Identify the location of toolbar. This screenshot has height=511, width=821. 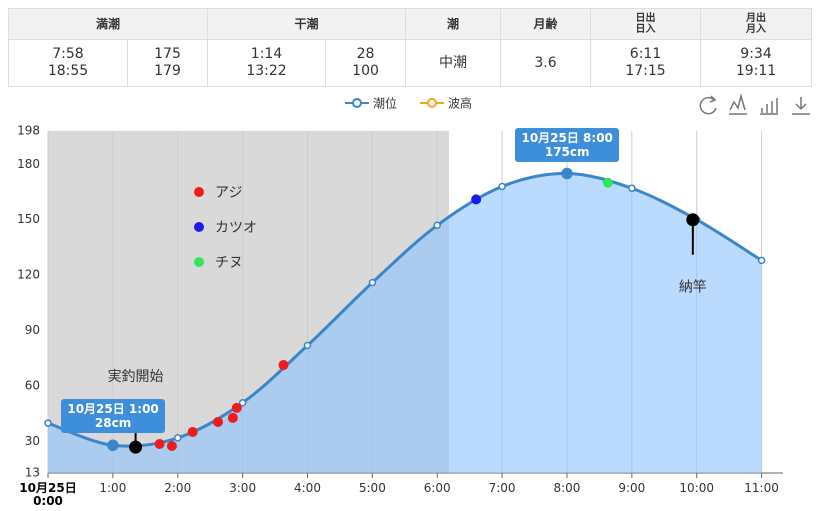
(754, 104).